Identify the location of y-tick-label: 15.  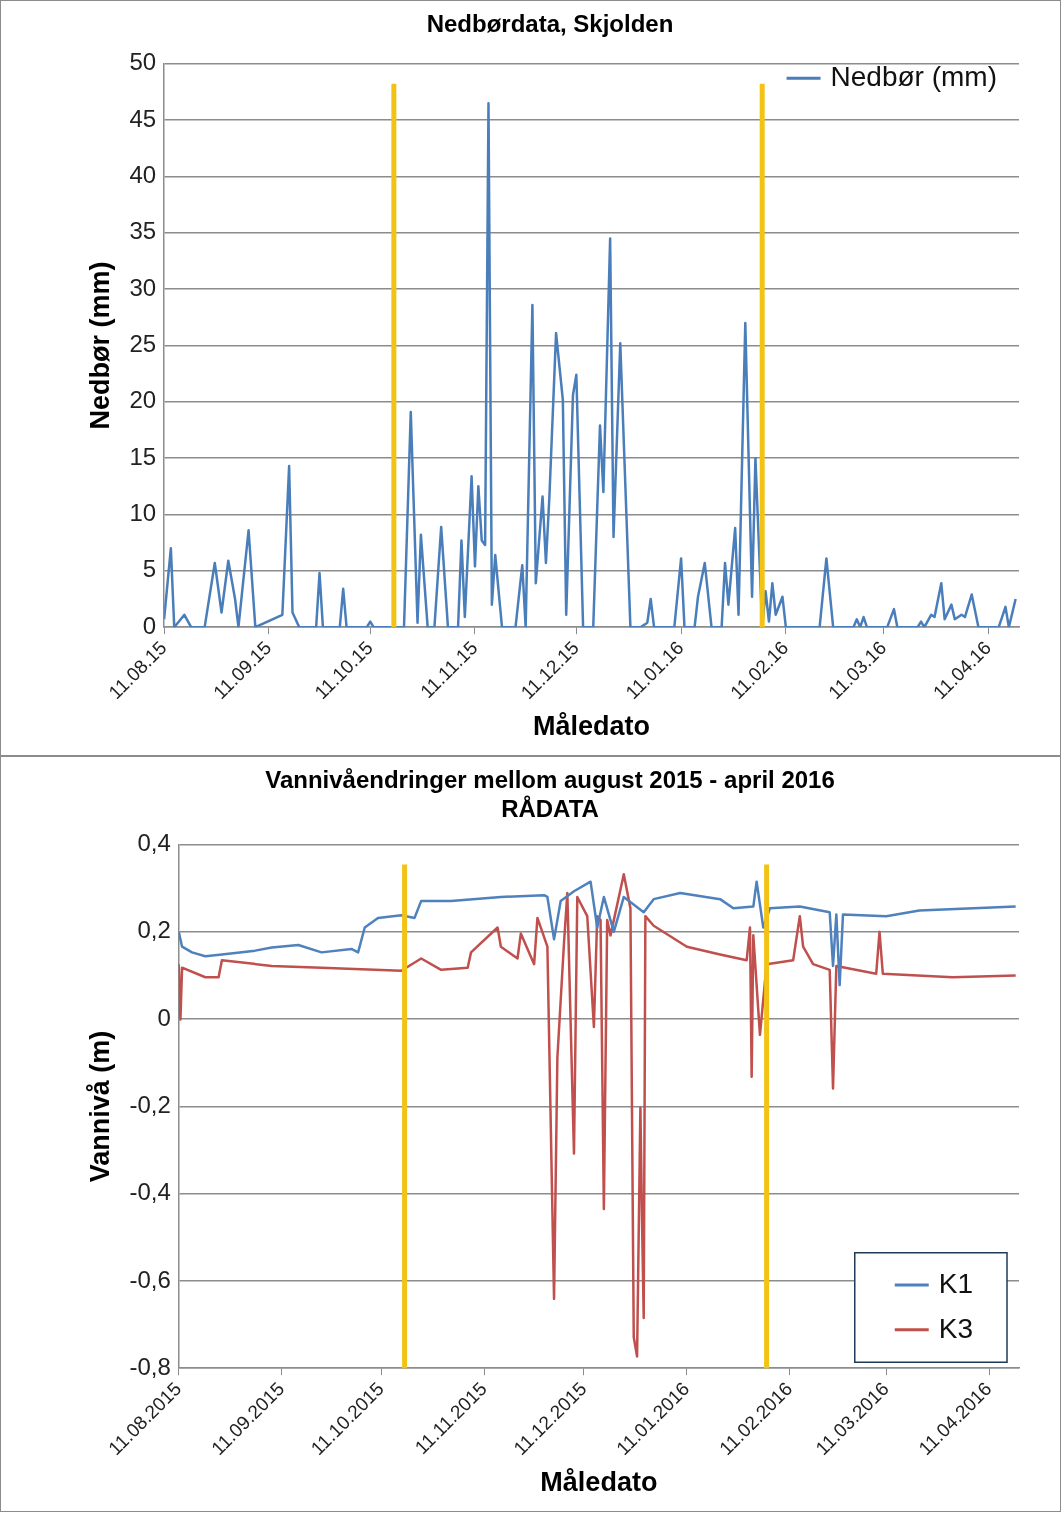
(143, 456).